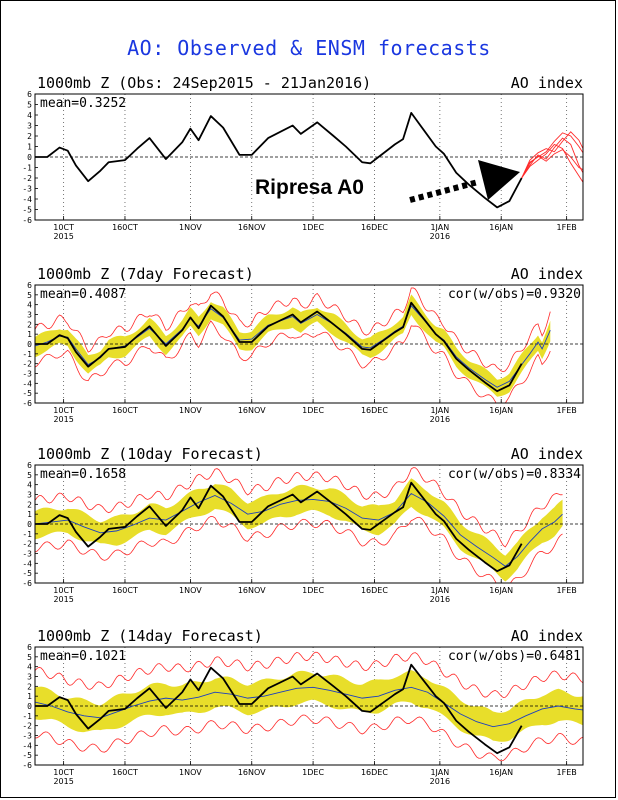 Image resolution: width=618 pixels, height=800 pixels. I want to click on panel-title: 1000mb Z (7day Forecast), so click(145, 274).